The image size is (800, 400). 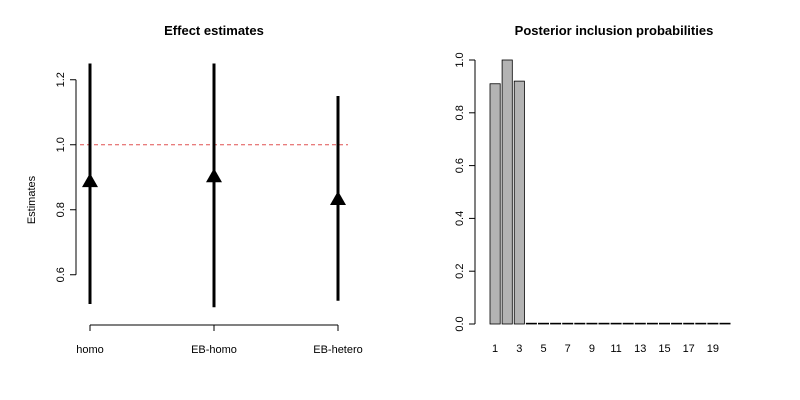 I want to click on effect-estimates-title: Effect estimates, so click(x=214, y=30).